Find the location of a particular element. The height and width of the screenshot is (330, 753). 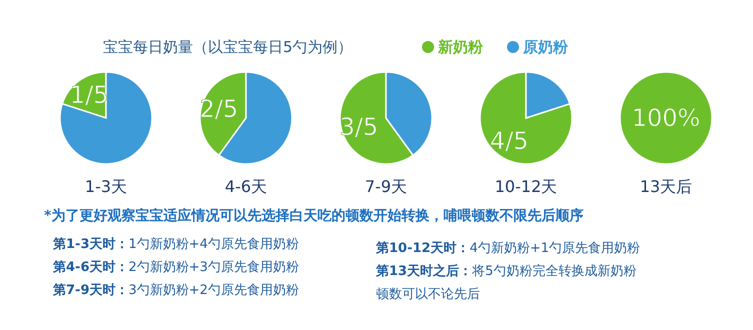

text: 1-3天 is located at coordinates (106, 186).